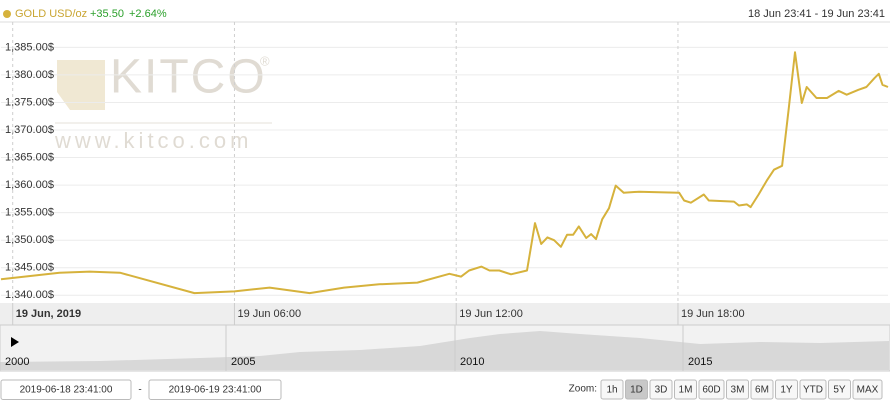  What do you see at coordinates (29, 157) in the screenshot?
I see `y-tick-label: 1,365.00$` at bounding box center [29, 157].